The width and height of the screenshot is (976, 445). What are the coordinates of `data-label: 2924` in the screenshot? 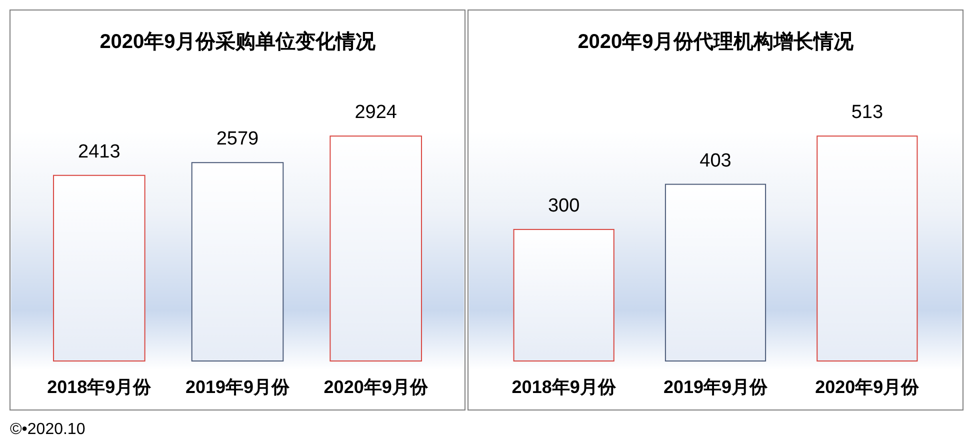 It's located at (376, 113).